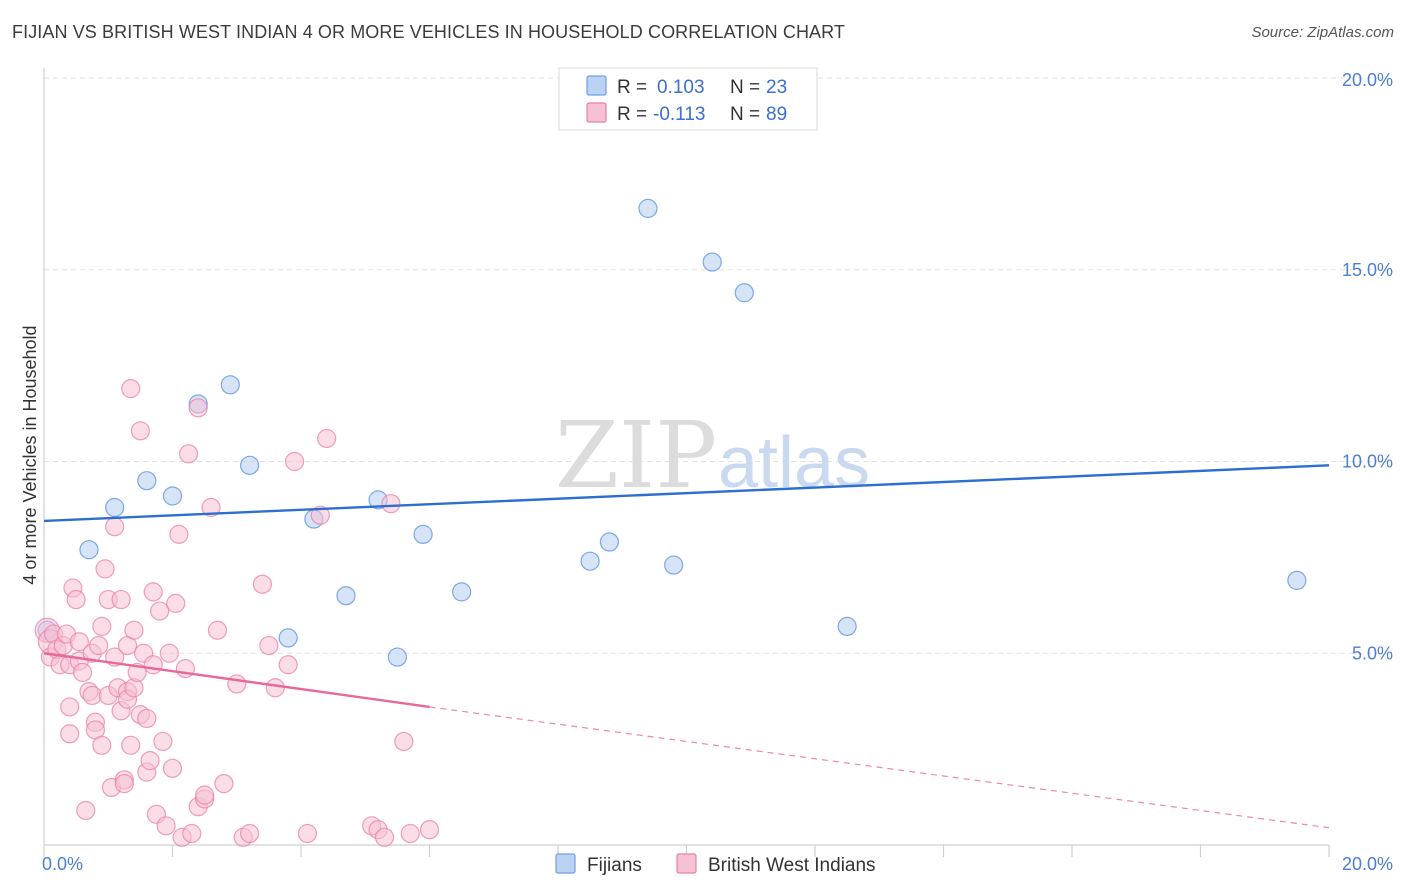 The height and width of the screenshot is (892, 1406). Describe the element at coordinates (30, 454) in the screenshot. I see `y-axis-title: 4 or more Vehicles in Household` at that location.